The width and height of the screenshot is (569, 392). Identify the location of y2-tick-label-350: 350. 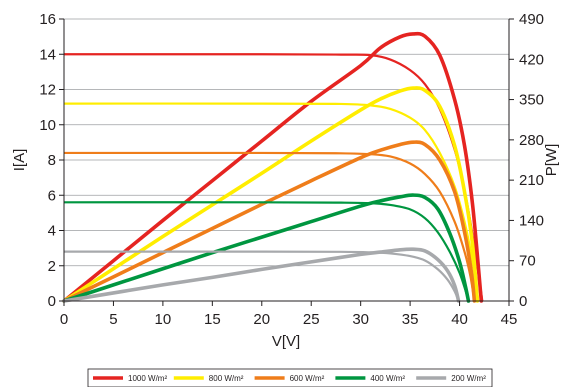
(531, 100).